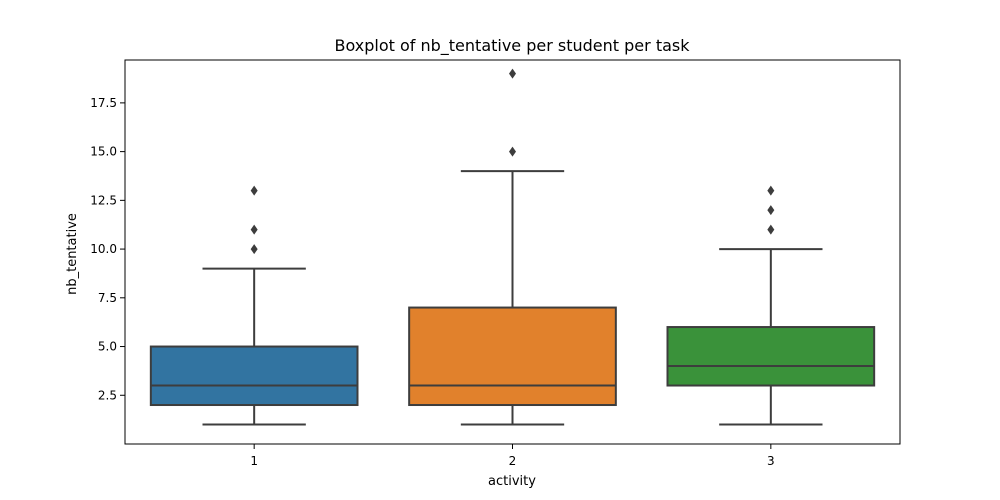  Describe the element at coordinates (107, 298) in the screenshot. I see `y-tick-label: 7.5` at that location.